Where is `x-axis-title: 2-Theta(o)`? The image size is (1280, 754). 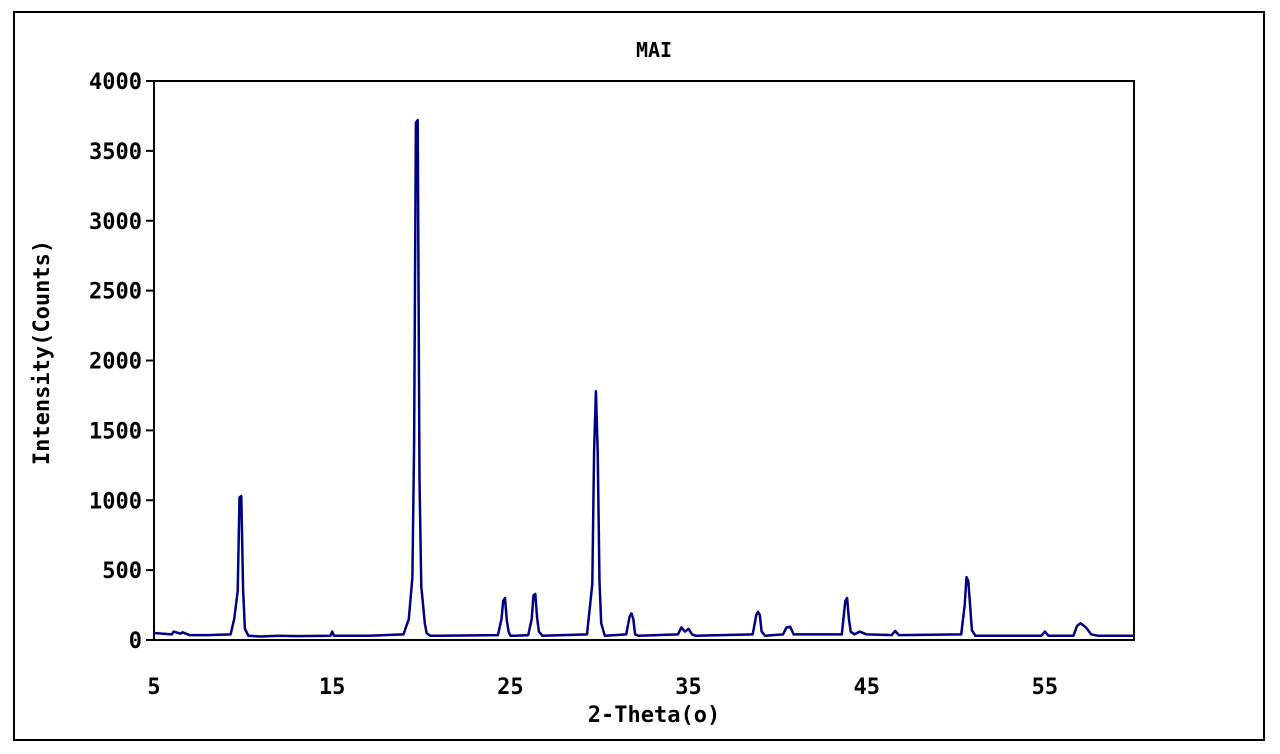 x-axis-title: 2-Theta(o) is located at coordinates (654, 715).